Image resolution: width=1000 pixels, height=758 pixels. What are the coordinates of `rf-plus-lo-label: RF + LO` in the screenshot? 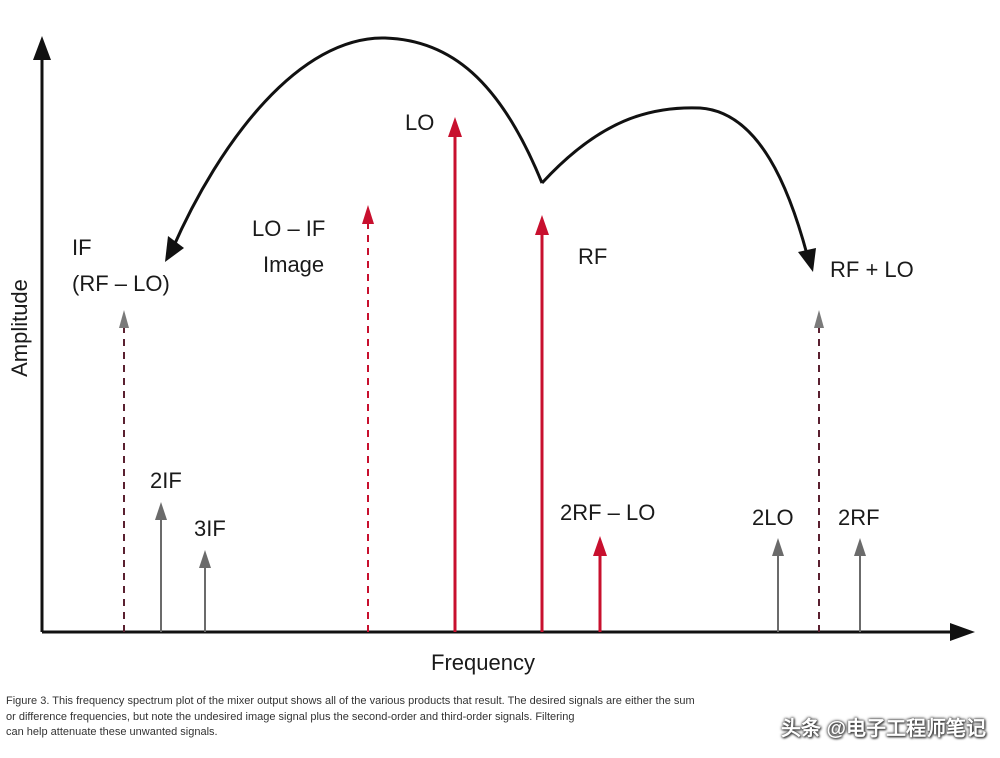 It's located at (872, 269).